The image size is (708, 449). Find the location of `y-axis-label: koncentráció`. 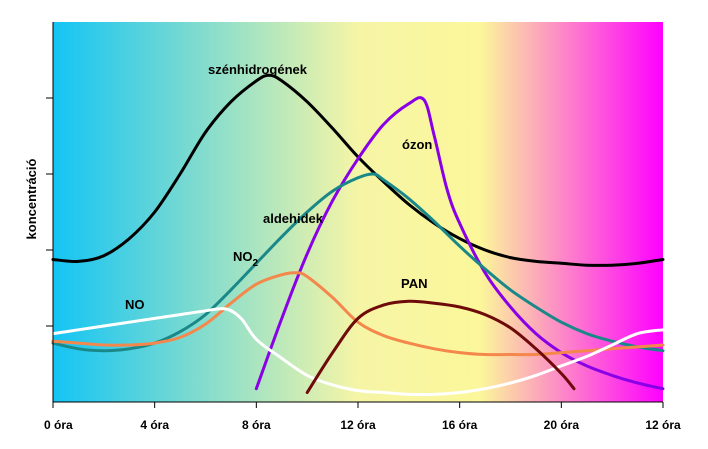

y-axis-label: koncentráció is located at coordinates (31, 198).